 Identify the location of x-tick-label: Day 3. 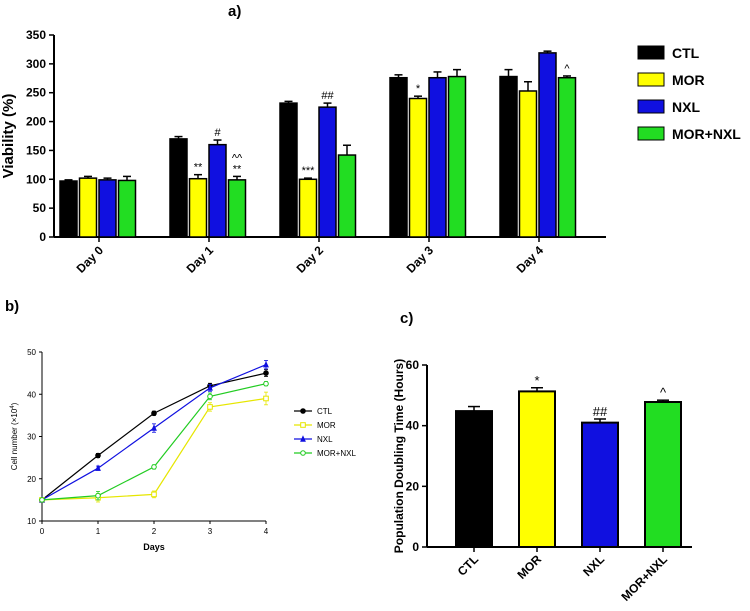
(420, 259).